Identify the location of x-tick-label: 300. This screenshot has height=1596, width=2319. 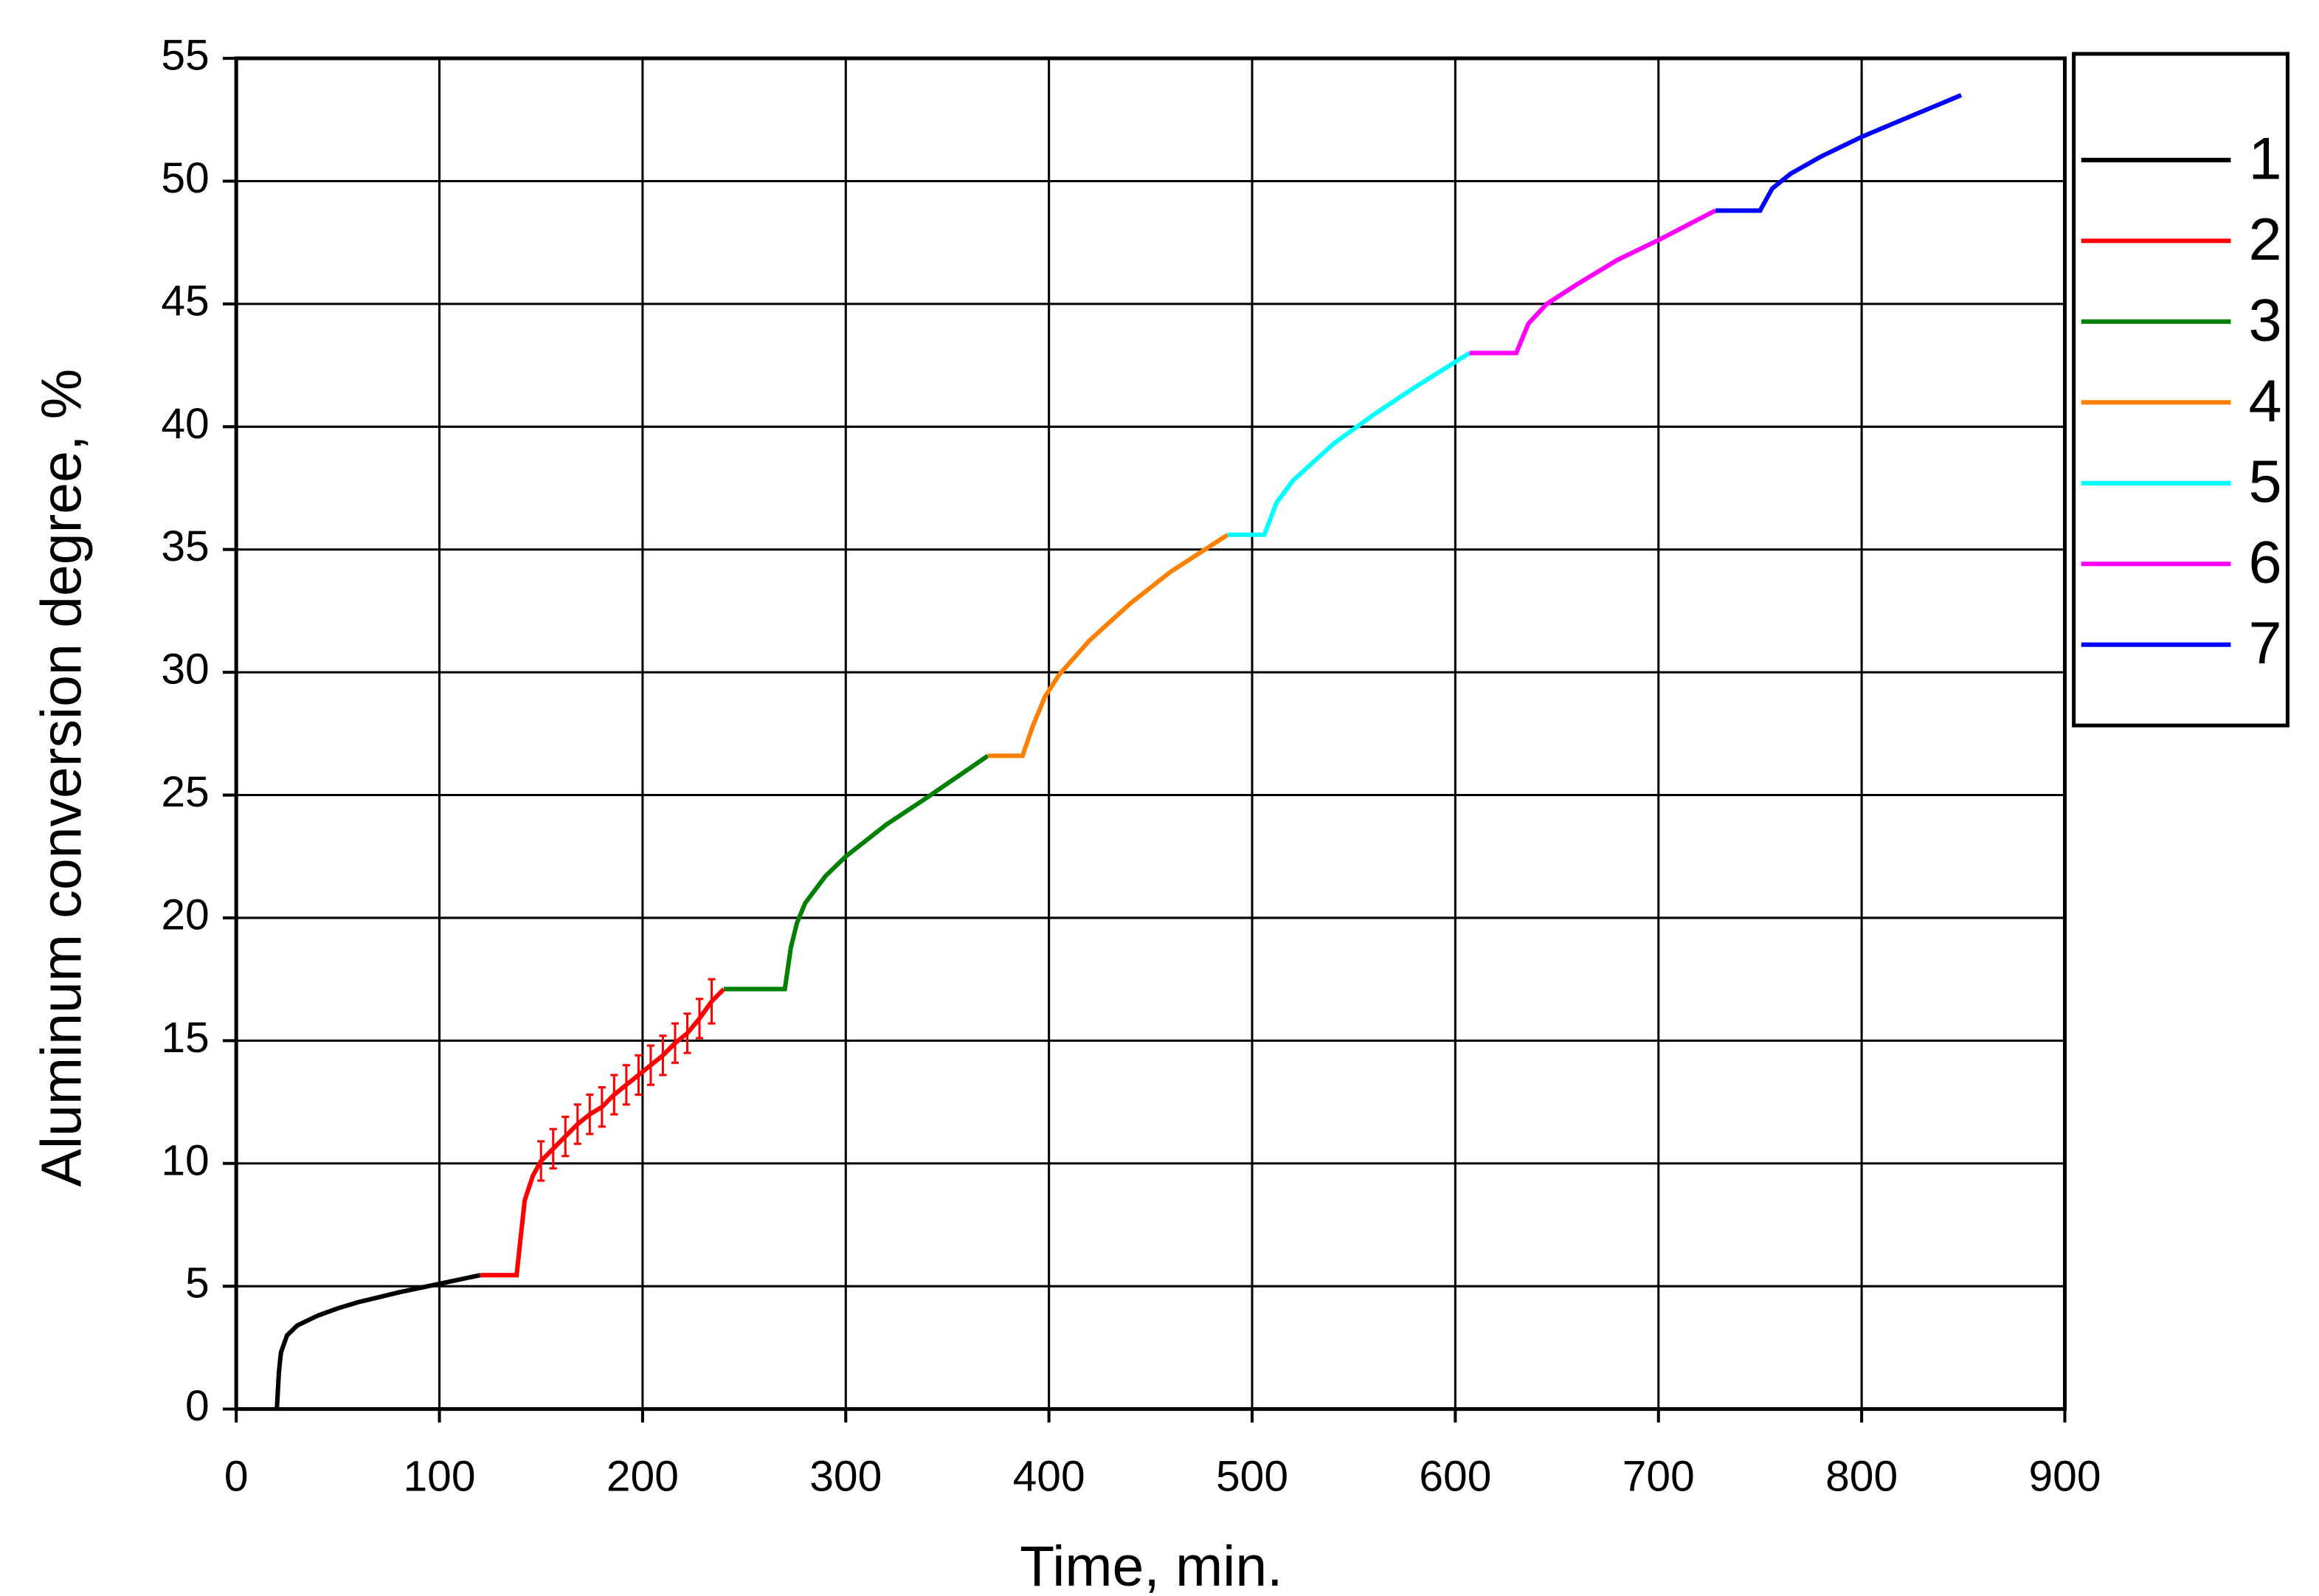
(845, 1476).